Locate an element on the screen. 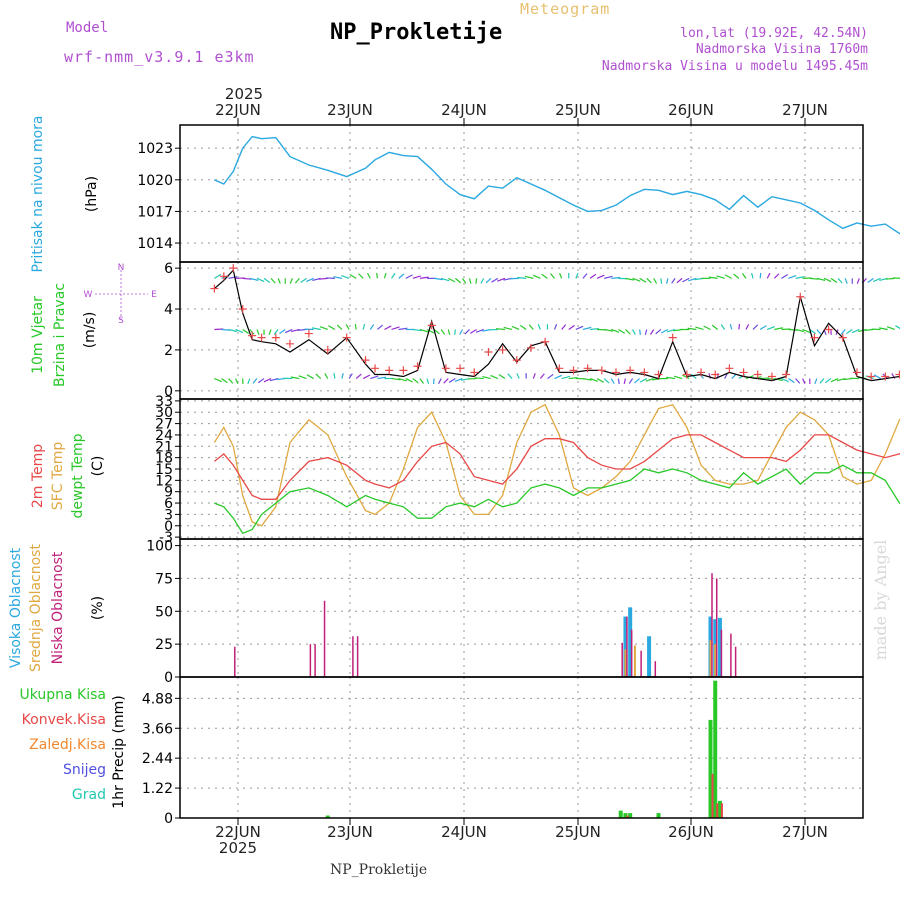 This screenshot has height=900, width=900. precip-conv-bar is located at coordinates (717, 810).